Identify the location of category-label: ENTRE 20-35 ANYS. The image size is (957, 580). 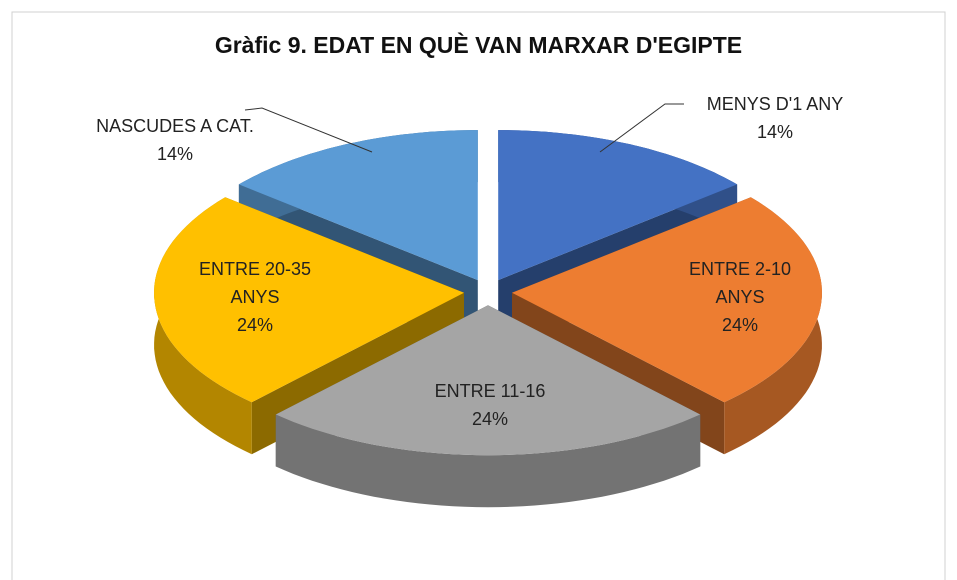
(255, 283).